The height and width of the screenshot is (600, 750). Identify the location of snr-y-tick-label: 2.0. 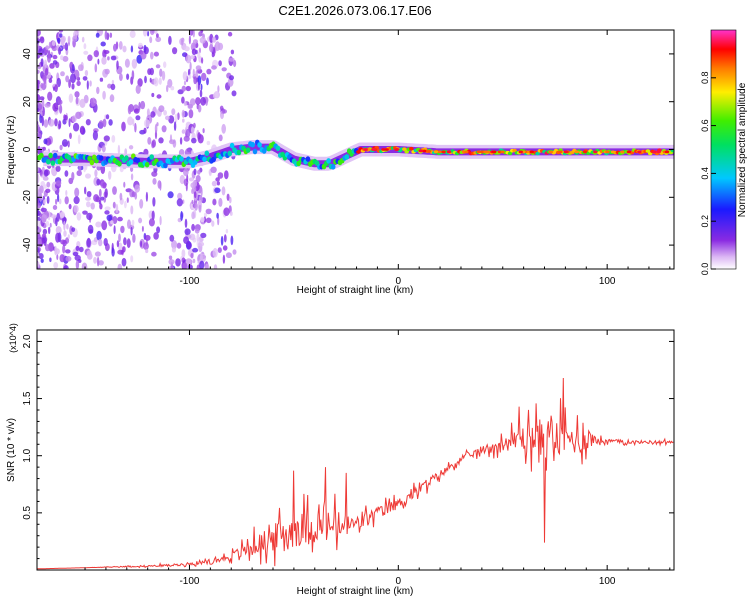
(27, 341).